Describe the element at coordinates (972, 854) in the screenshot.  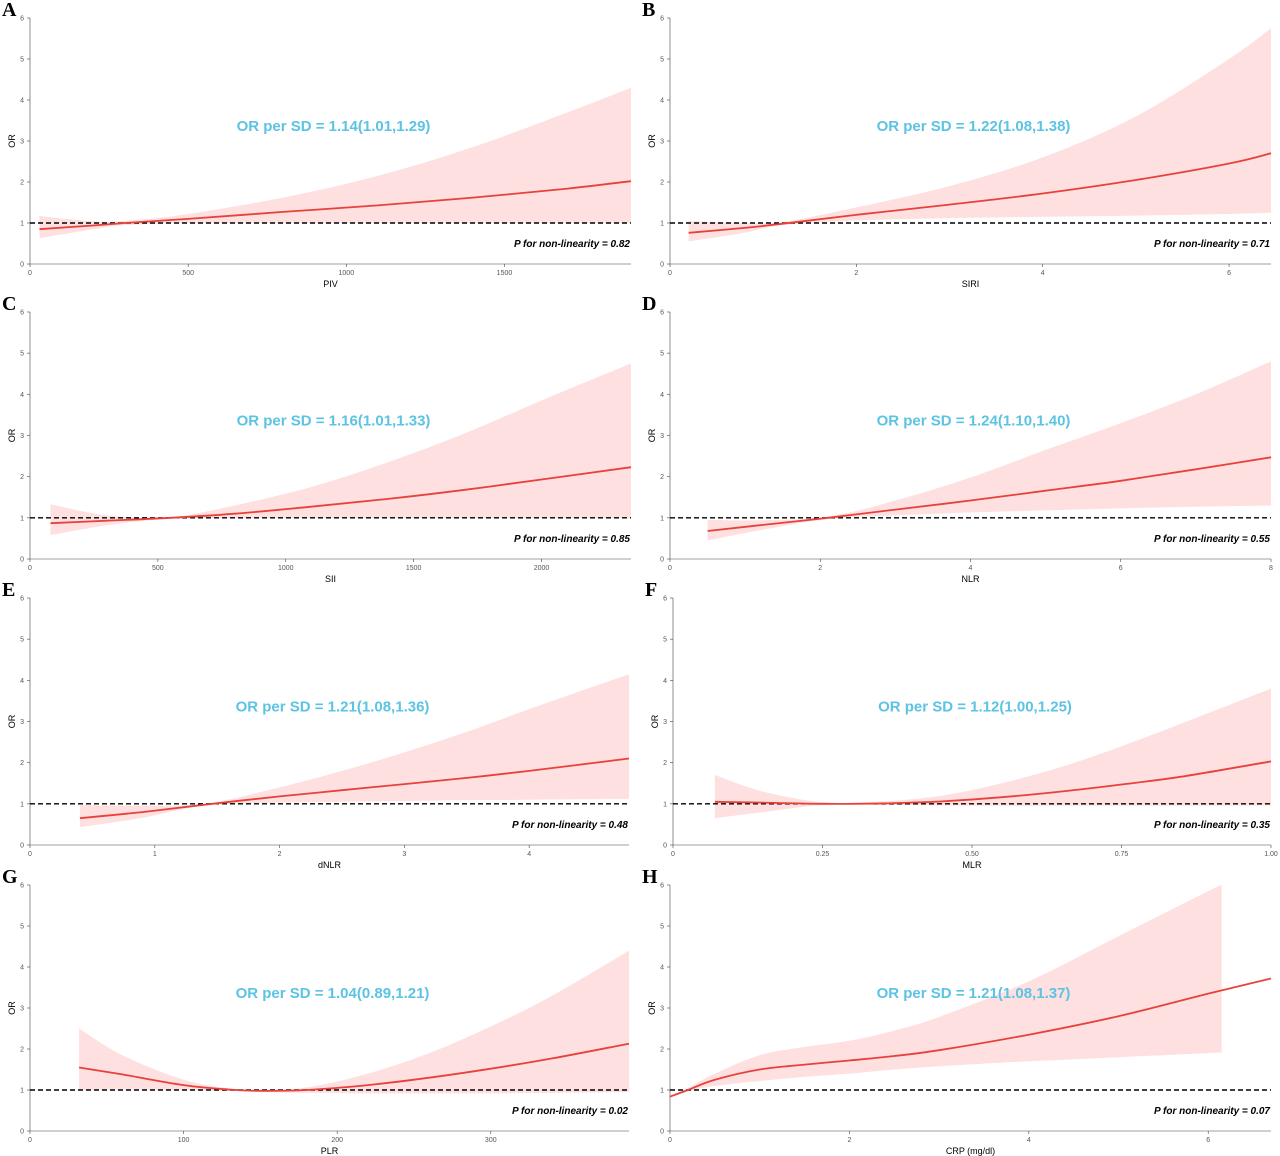
I see `x-tick-label: 0.50` at that location.